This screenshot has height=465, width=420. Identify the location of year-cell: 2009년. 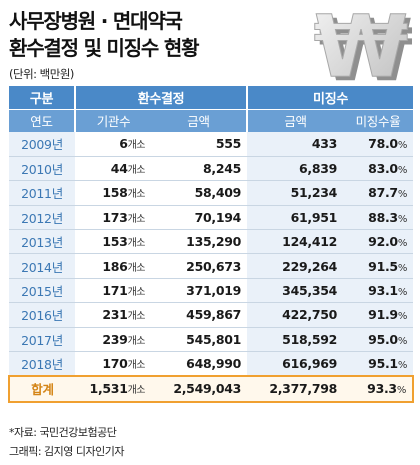
(42, 144).